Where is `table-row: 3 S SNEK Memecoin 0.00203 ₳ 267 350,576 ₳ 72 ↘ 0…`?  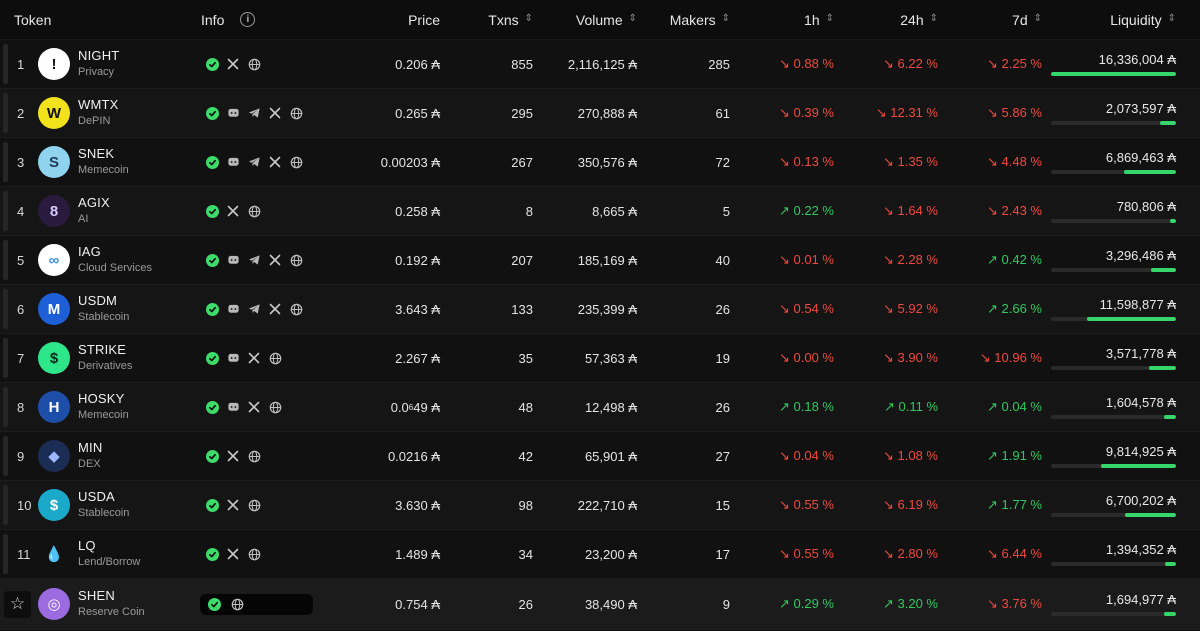 table-row: 3 S SNEK Memecoin 0.00203 ₳ 267 350,576 ₳ 72 ↘ 0… is located at coordinates (600, 162).